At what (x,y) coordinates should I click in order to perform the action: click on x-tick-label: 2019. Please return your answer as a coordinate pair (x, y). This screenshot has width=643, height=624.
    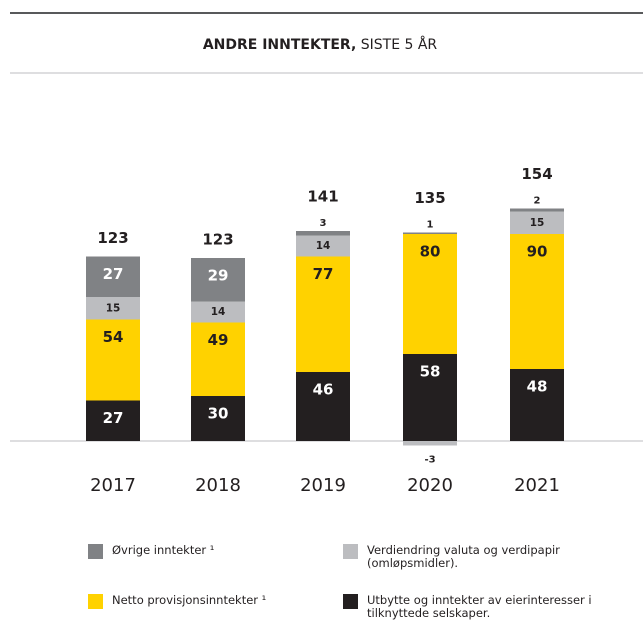
    Looking at the image, I should click on (323, 485).